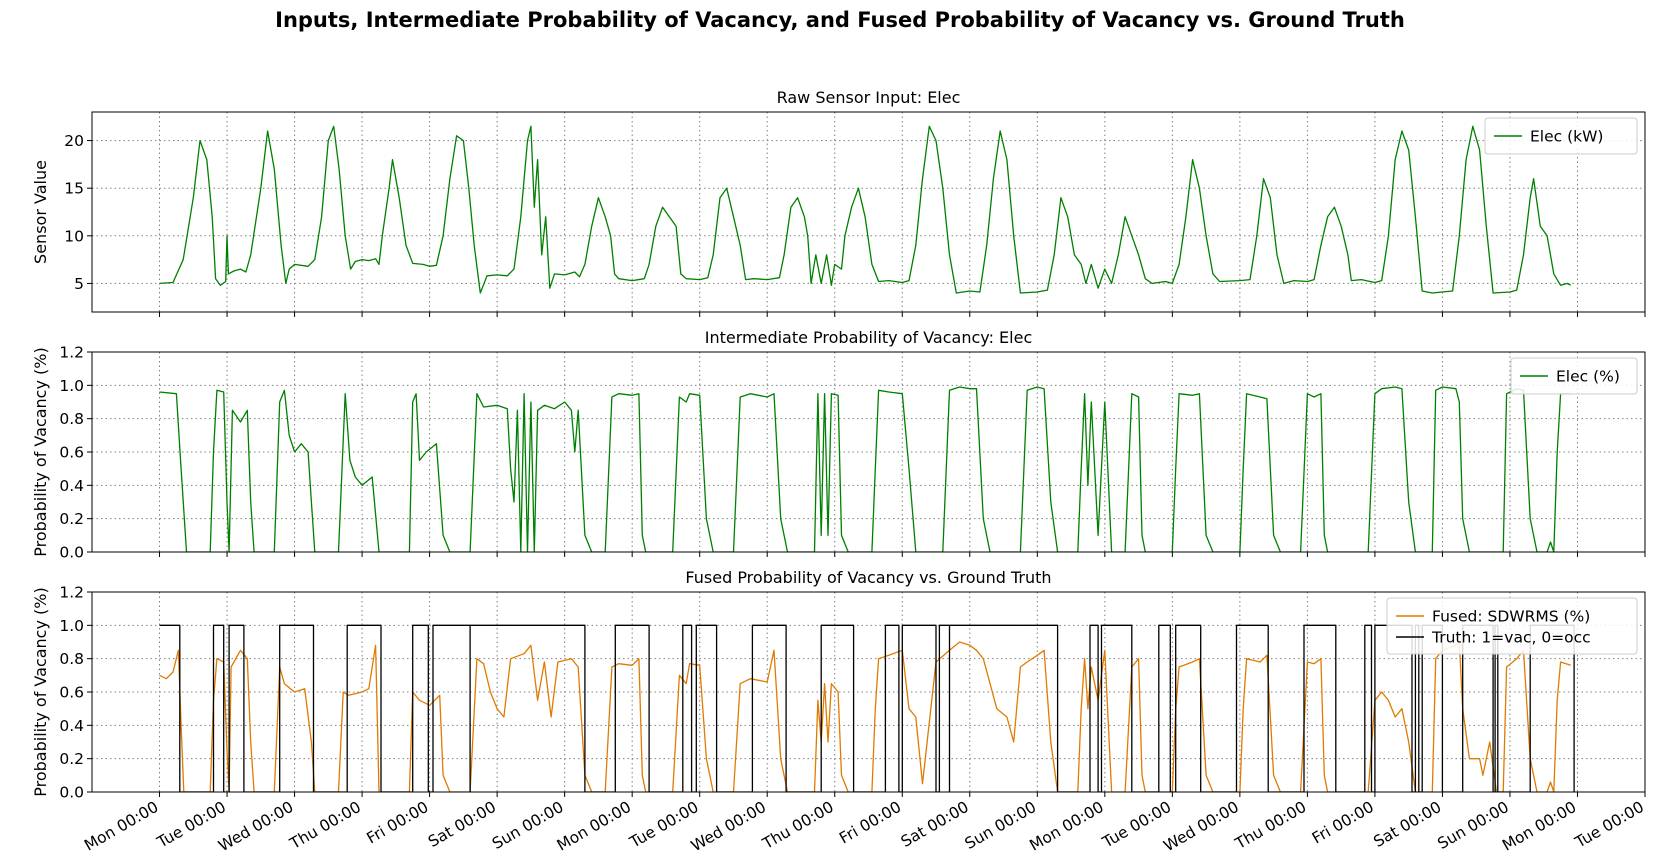  What do you see at coordinates (71, 626) in the screenshot?
I see `fused-ytick-label-5: 1.0` at bounding box center [71, 626].